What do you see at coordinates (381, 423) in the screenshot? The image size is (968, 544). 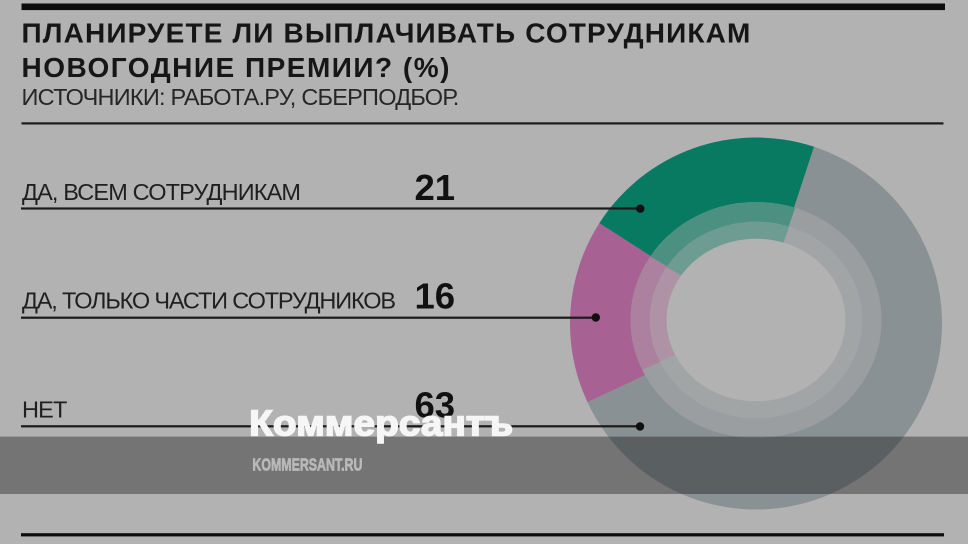 I see `svg-text: Коммерсантъ` at bounding box center [381, 423].